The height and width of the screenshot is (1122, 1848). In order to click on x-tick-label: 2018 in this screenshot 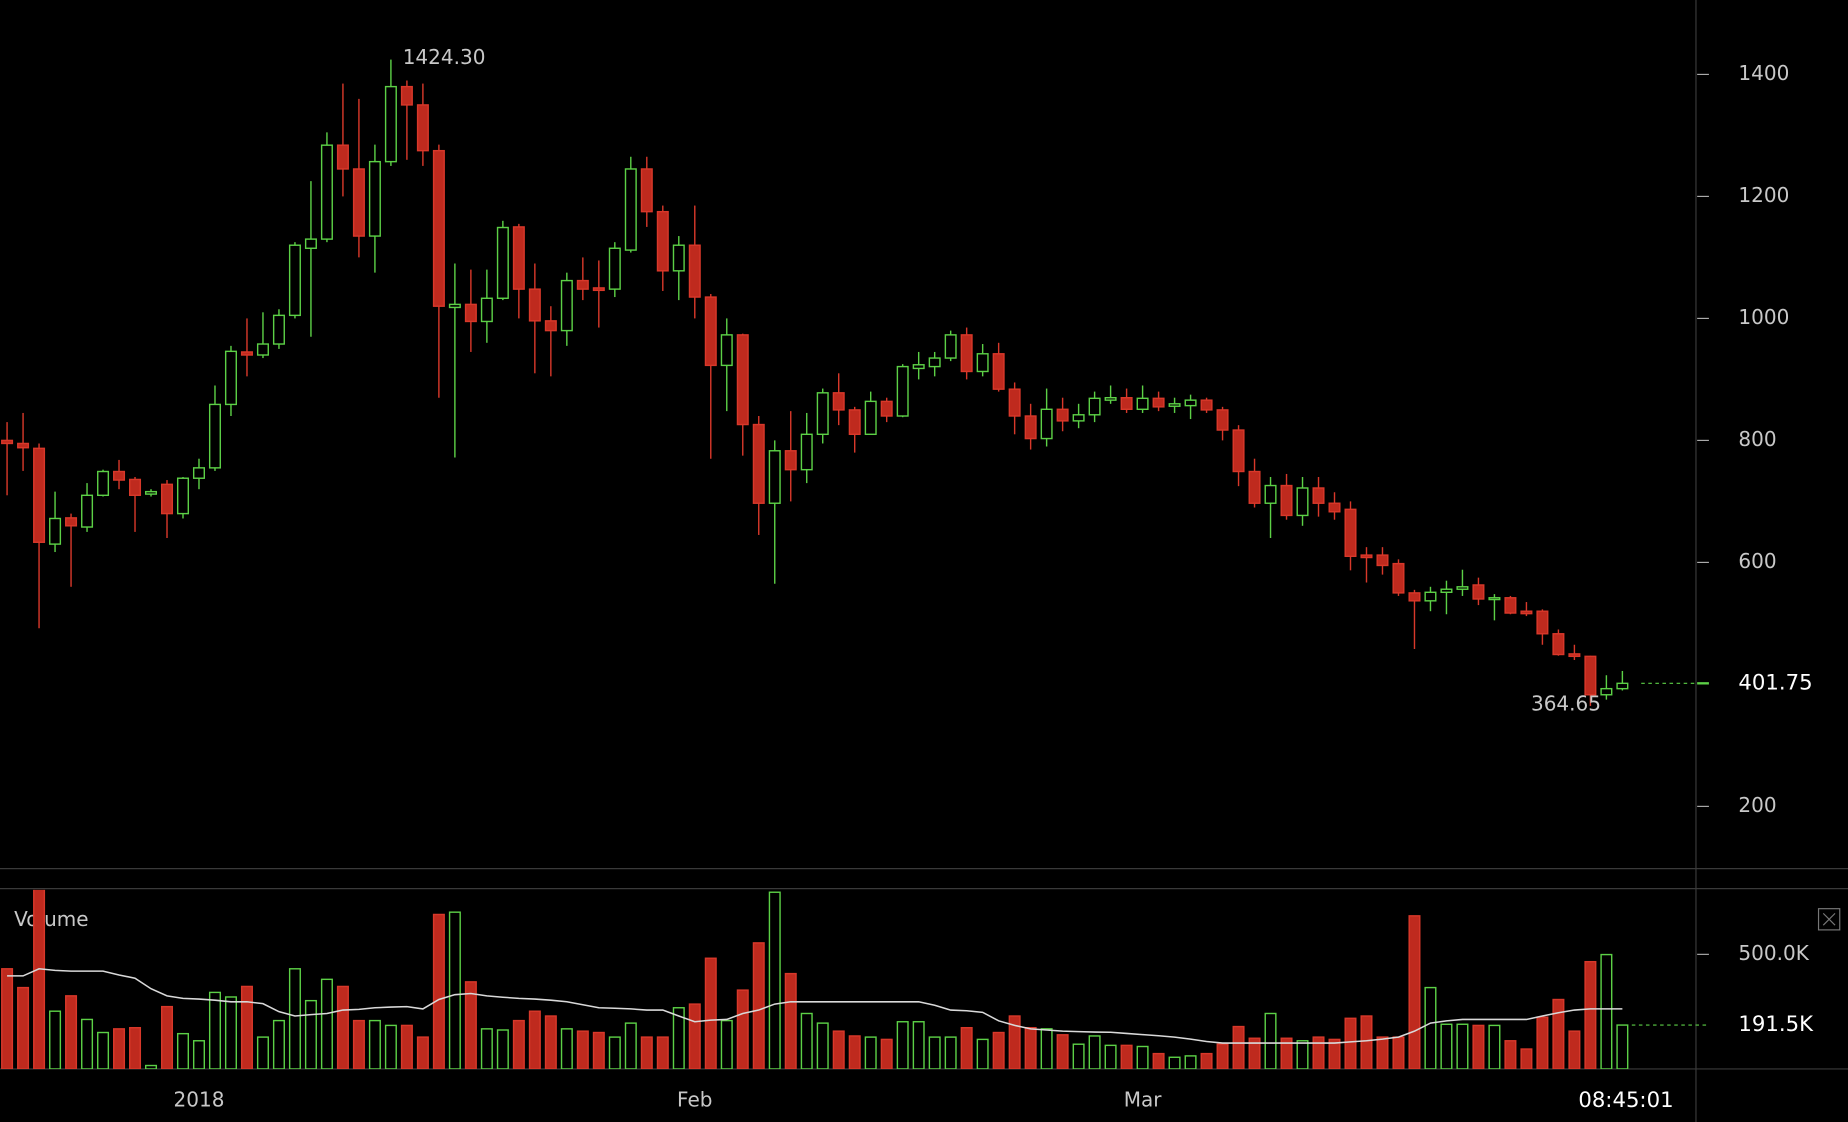, I will do `click(199, 1099)`.